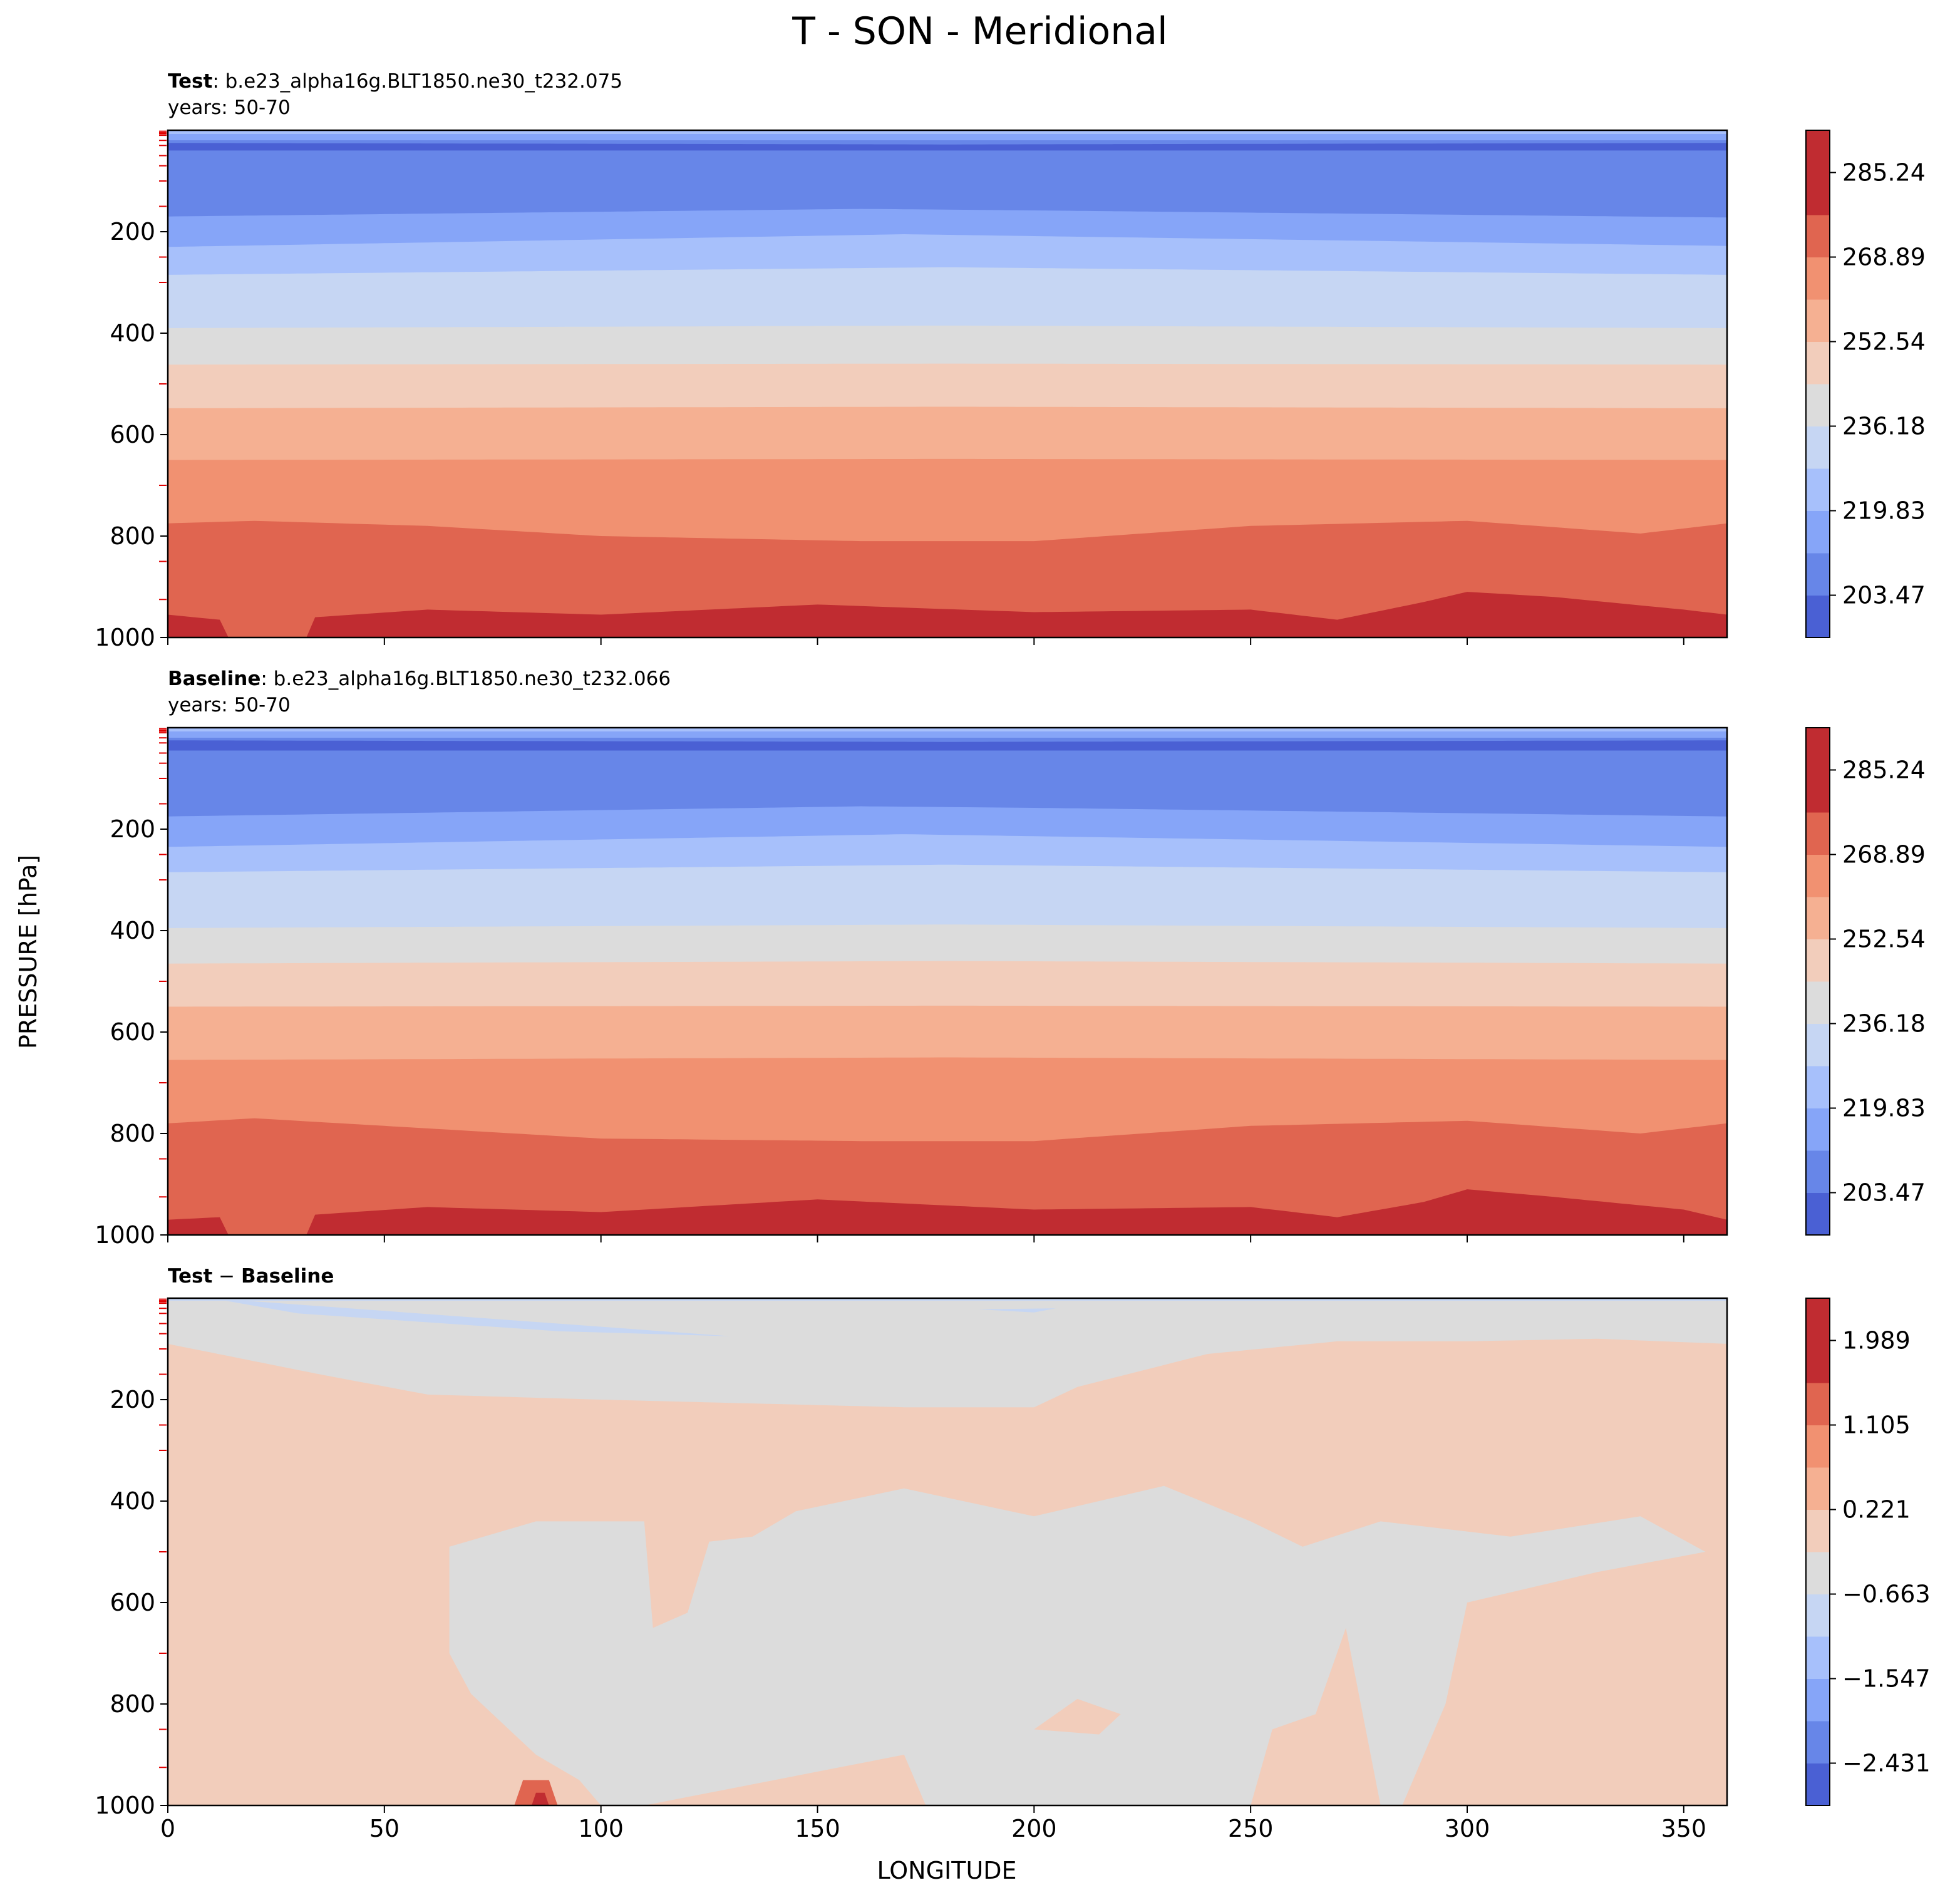 The height and width of the screenshot is (1900, 1960). I want to click on colorbar-tick-label: 219.83, so click(1884, 511).